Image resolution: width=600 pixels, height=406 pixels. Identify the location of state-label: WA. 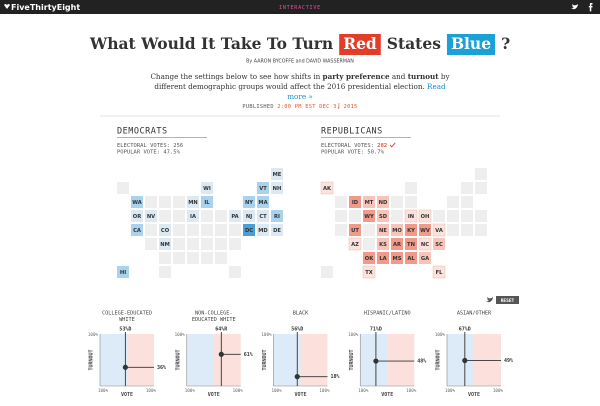
(137, 203).